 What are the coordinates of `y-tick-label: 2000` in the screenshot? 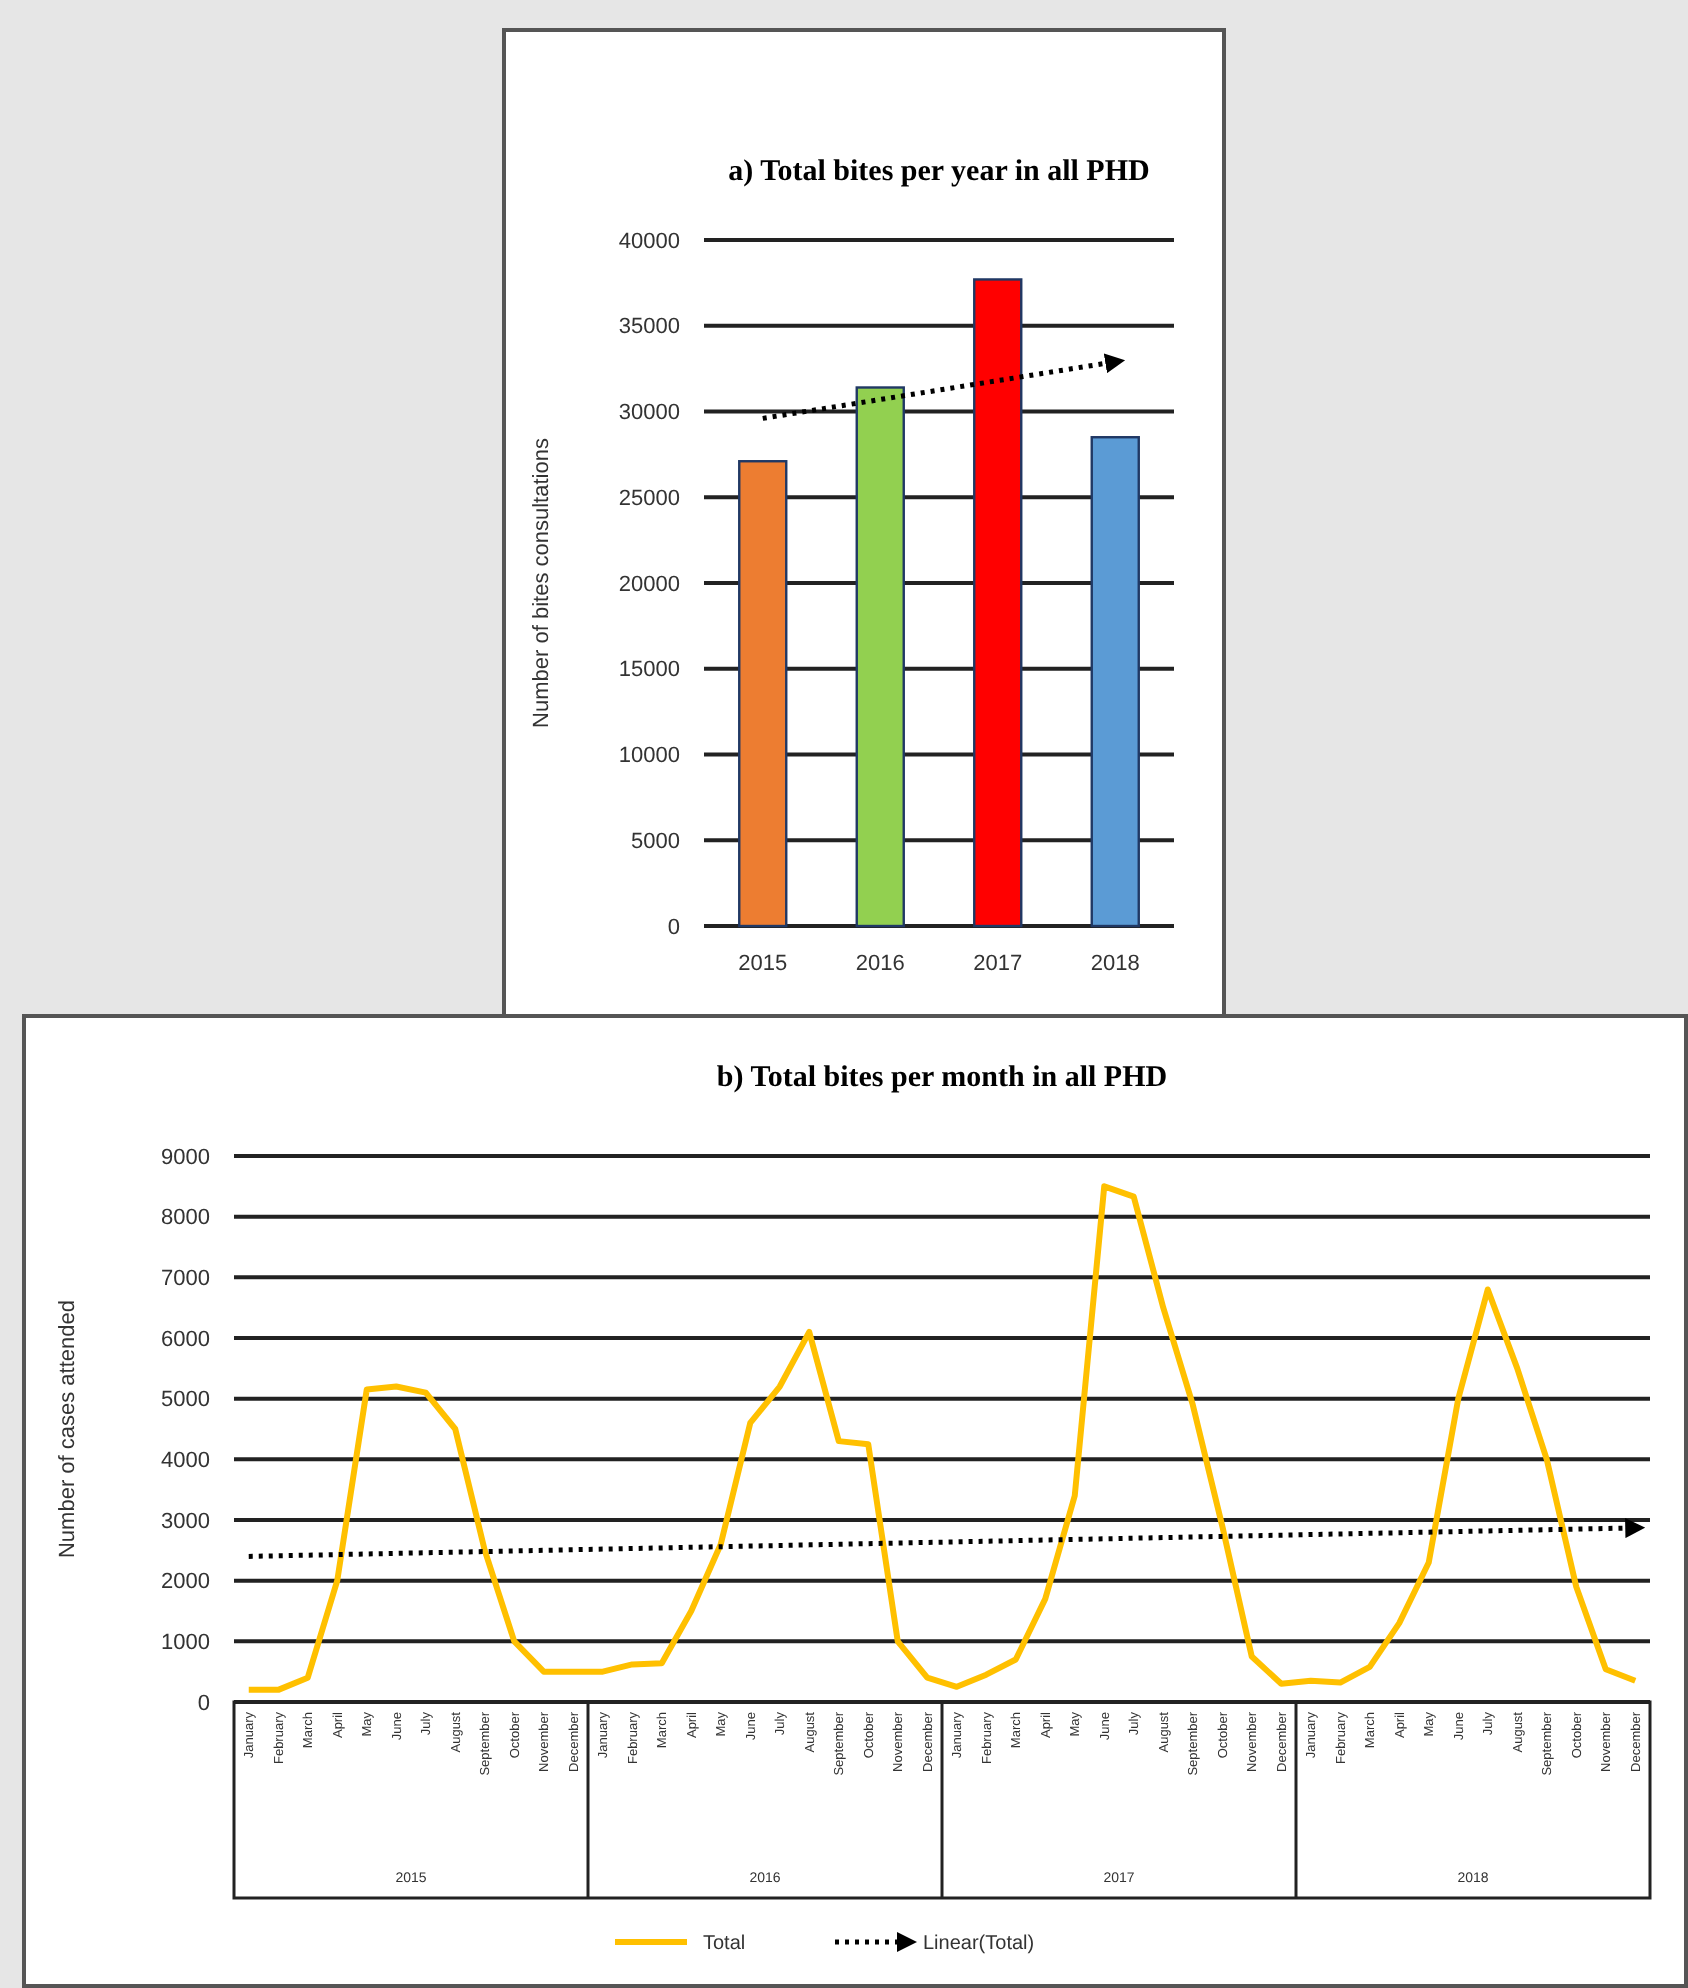 It's located at (185, 1582).